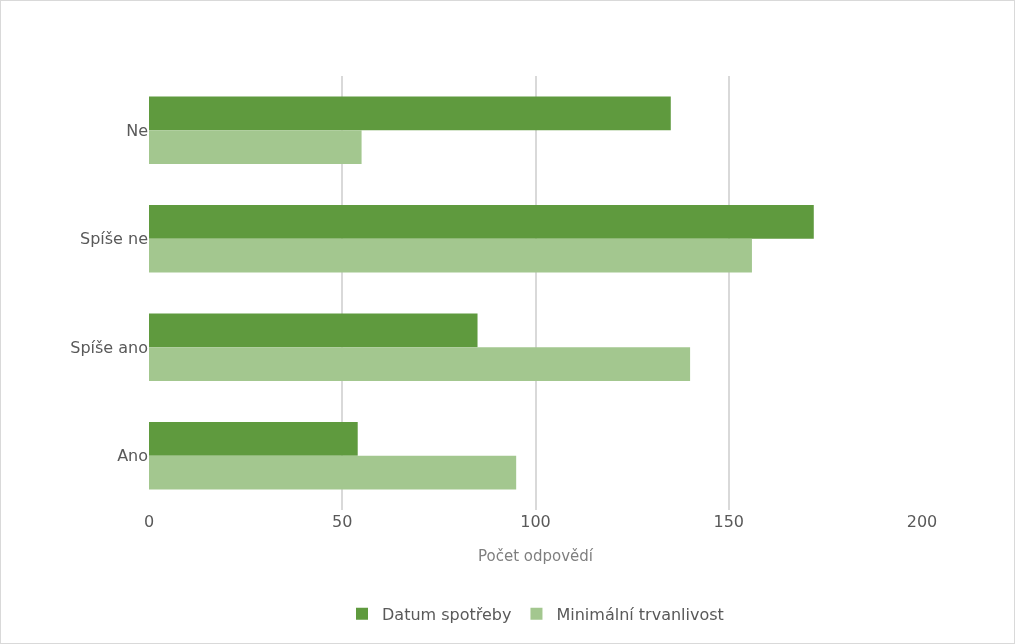 This screenshot has width=1015, height=644. I want to click on x-tick-label: 50, so click(342, 521).